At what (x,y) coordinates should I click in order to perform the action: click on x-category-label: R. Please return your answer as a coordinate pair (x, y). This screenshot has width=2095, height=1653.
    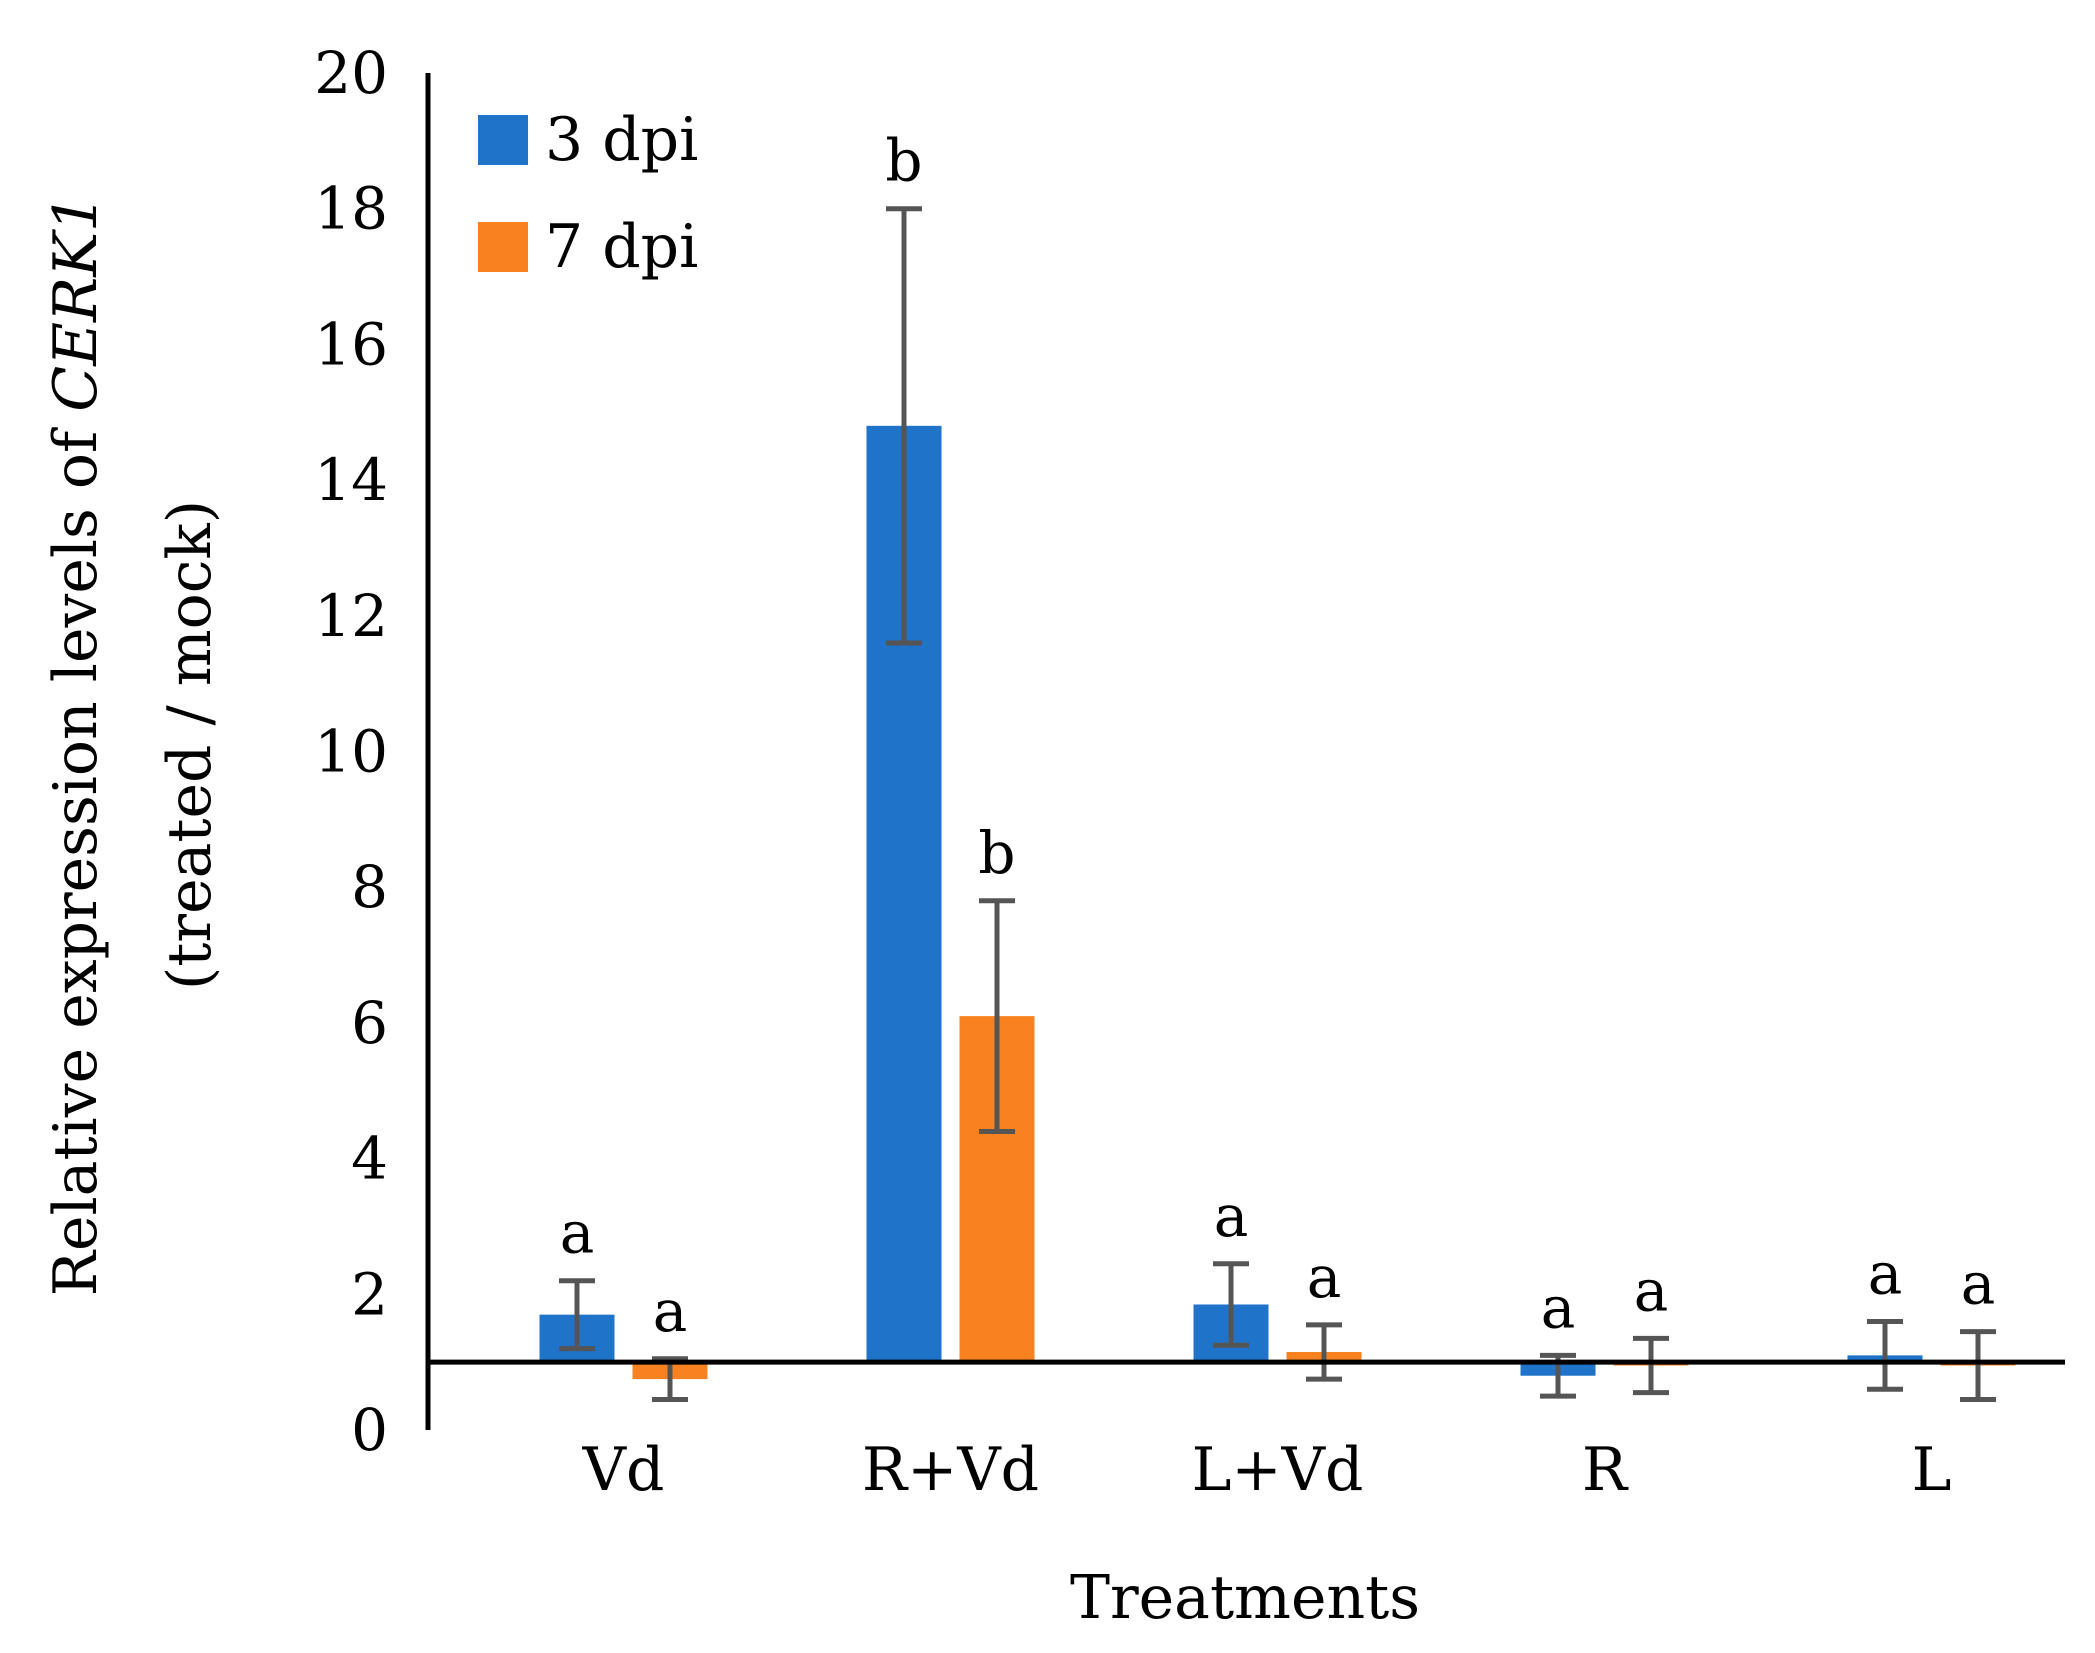
    Looking at the image, I should click on (1605, 1470).